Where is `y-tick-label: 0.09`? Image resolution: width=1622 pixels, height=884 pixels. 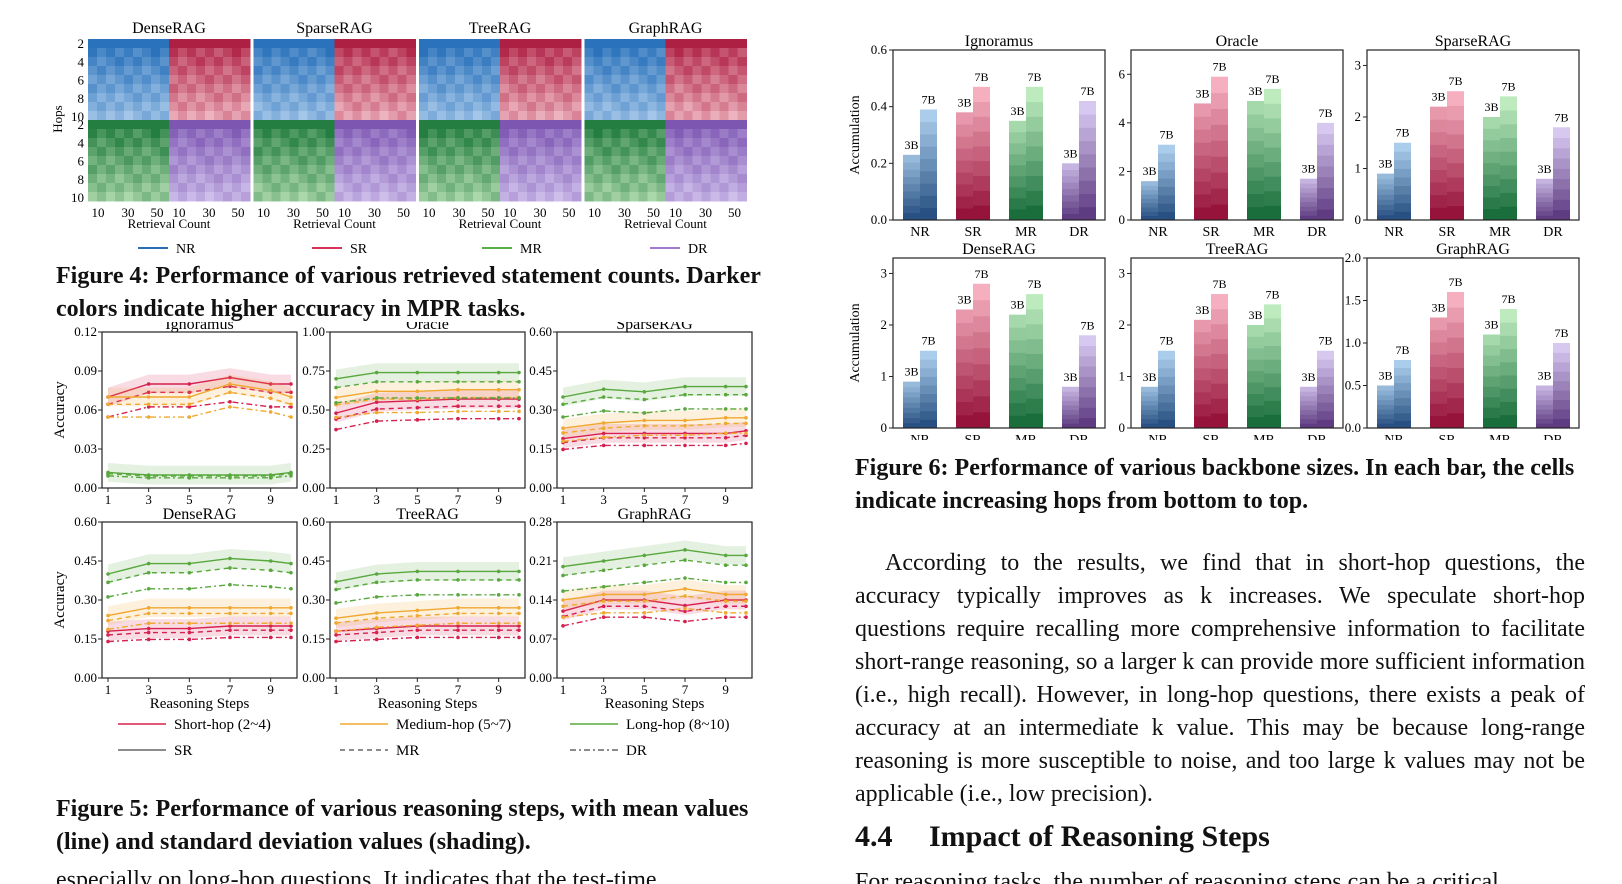 y-tick-label: 0.09 is located at coordinates (85, 370).